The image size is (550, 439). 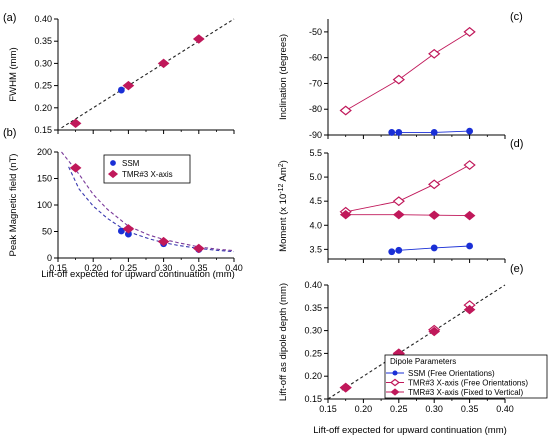 What do you see at coordinates (516, 144) in the screenshot?
I see `panel-label: (d)` at bounding box center [516, 144].